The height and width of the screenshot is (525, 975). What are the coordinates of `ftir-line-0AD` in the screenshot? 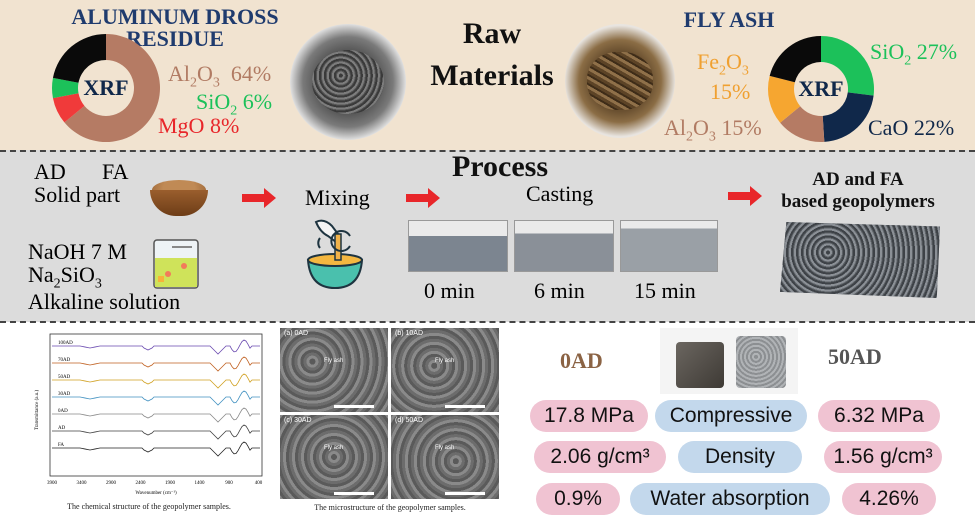 It's located at (156, 415).